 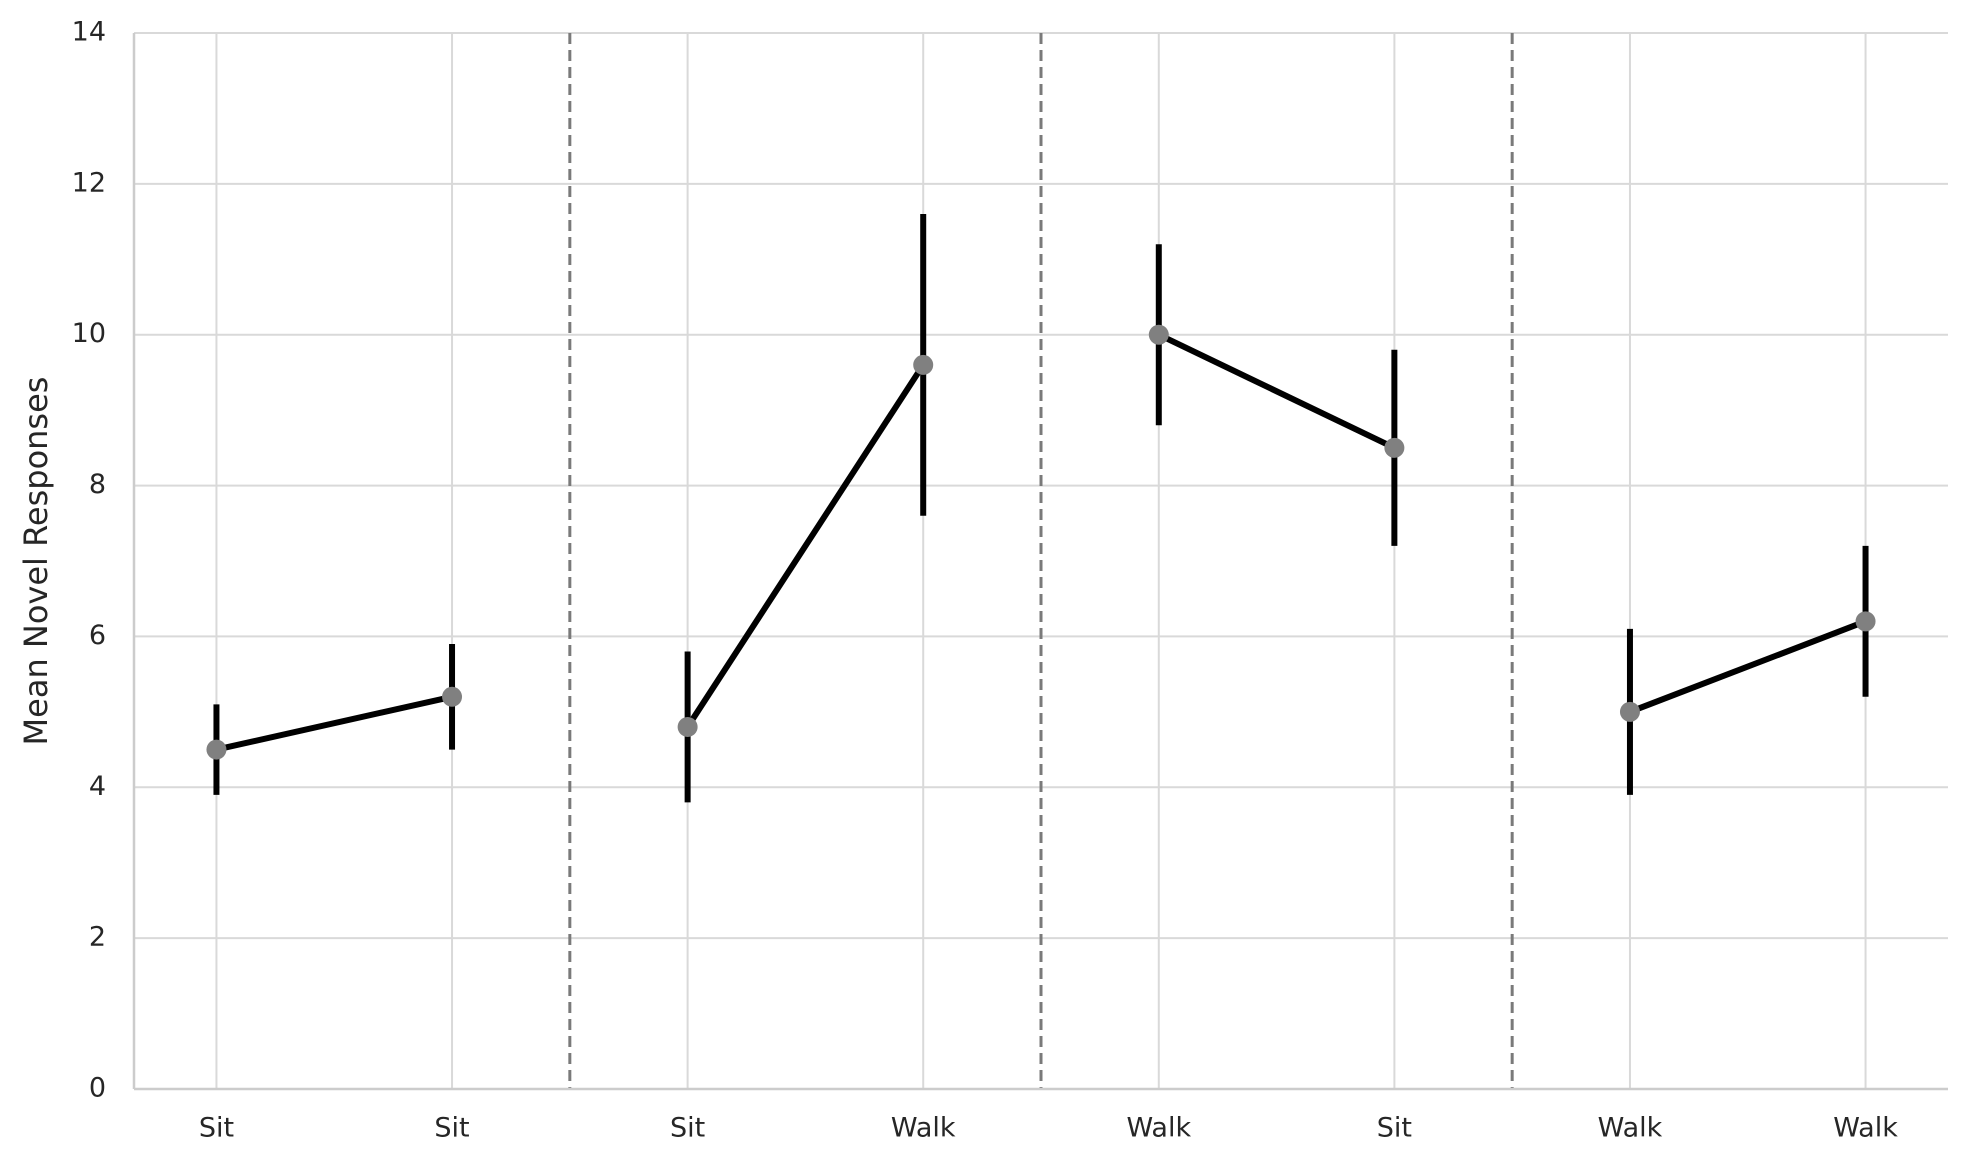 What do you see at coordinates (89, 32) in the screenshot?
I see `y-tick-label: 14` at bounding box center [89, 32].